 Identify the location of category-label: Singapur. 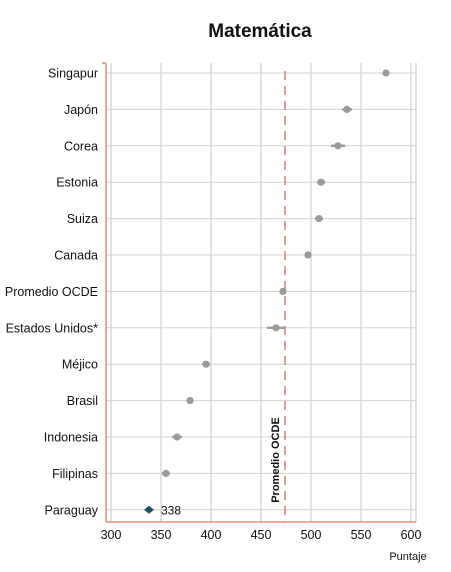
(73, 74).